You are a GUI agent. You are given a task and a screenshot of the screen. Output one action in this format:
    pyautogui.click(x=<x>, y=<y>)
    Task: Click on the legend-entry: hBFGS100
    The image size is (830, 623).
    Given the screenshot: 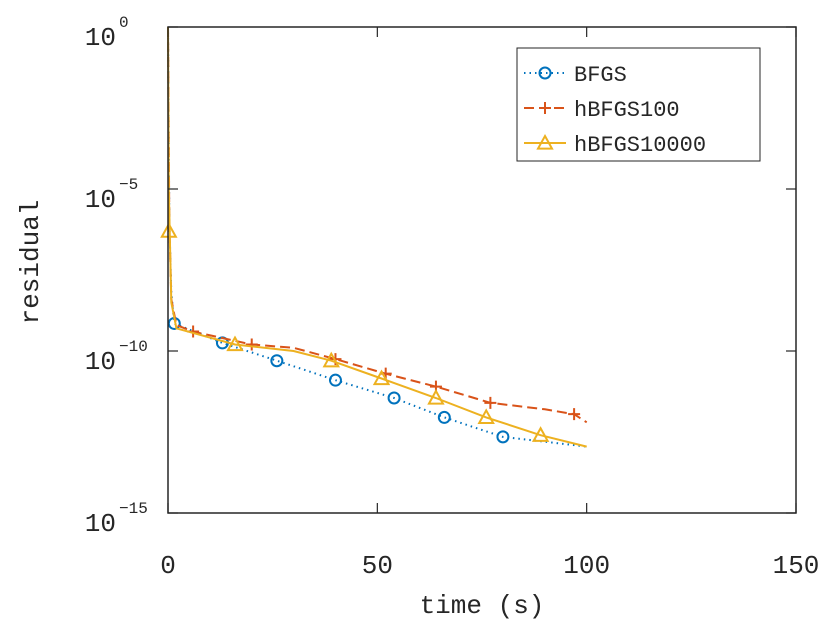 What is the action you would take?
    pyautogui.click(x=602, y=110)
    